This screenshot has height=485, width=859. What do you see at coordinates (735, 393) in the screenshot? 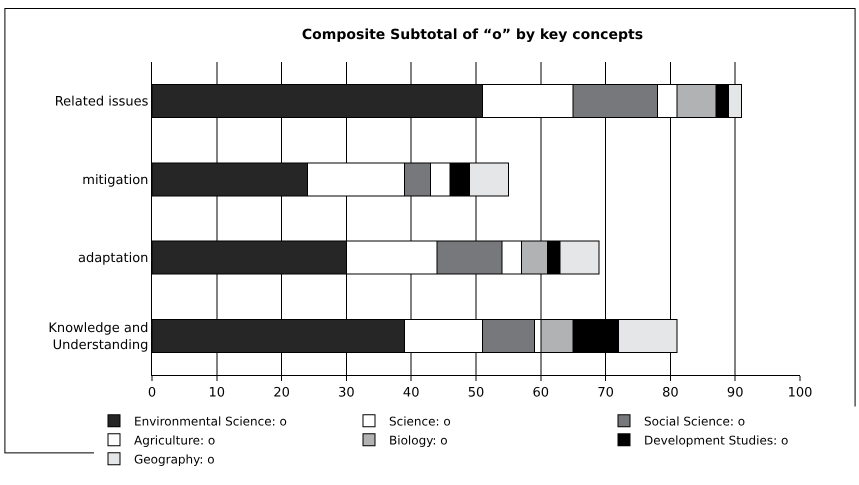
I see `x-tick-label: 90` at bounding box center [735, 393].